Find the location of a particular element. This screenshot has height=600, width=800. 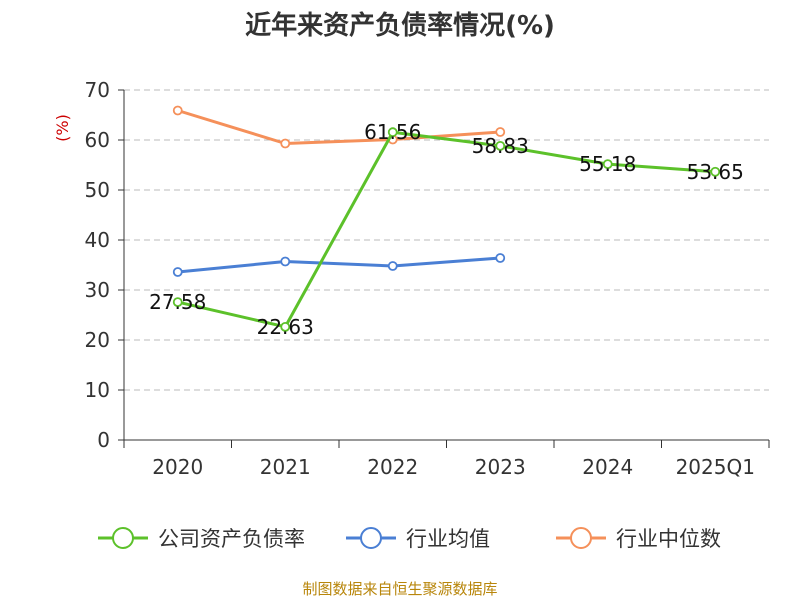

data-label: 61.56 is located at coordinates (392, 132).